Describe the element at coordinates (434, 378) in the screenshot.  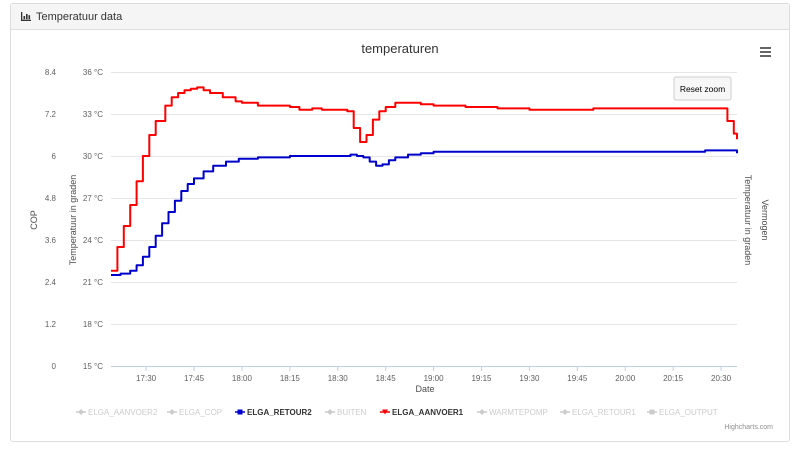
I see `x-tick-label: 19:00` at that location.